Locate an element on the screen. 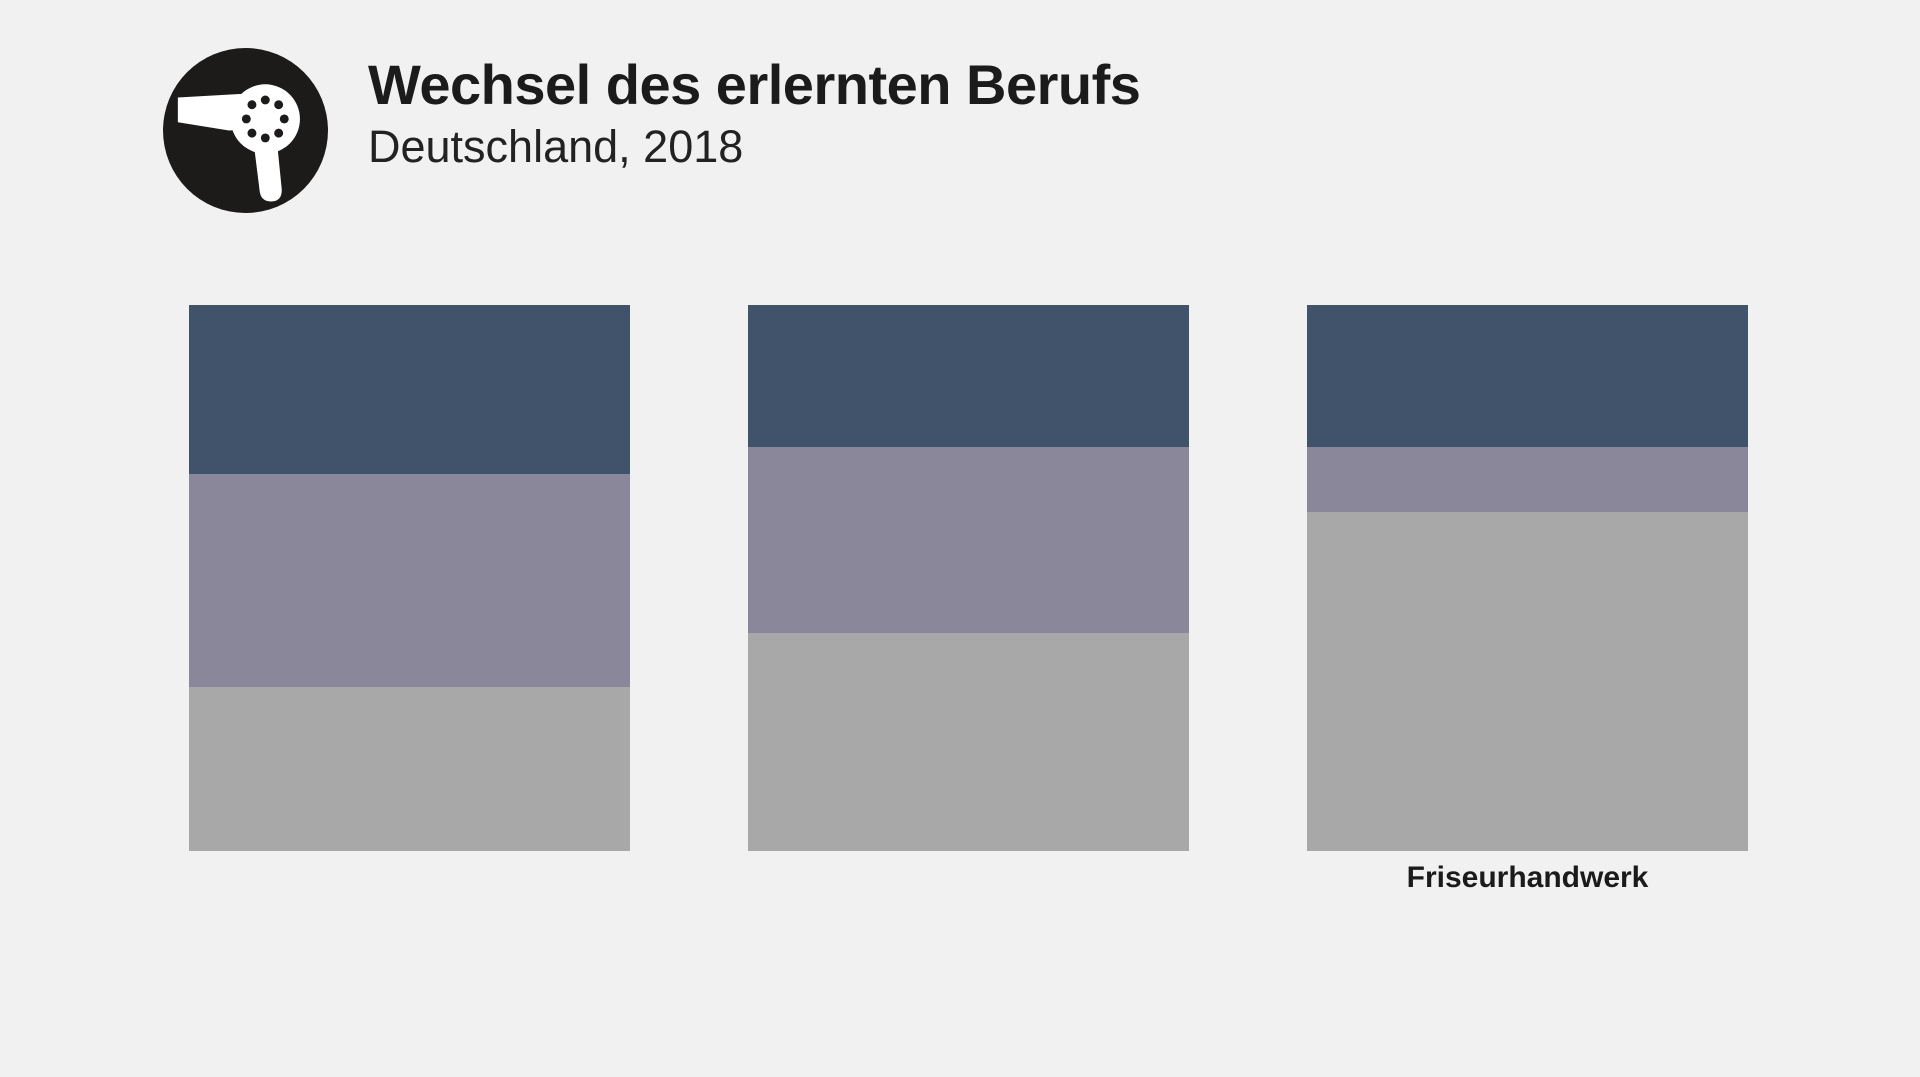 Image resolution: width=1920 pixels, height=1077 pixels. bar-2-segment-top-dark-blue is located at coordinates (968, 376).